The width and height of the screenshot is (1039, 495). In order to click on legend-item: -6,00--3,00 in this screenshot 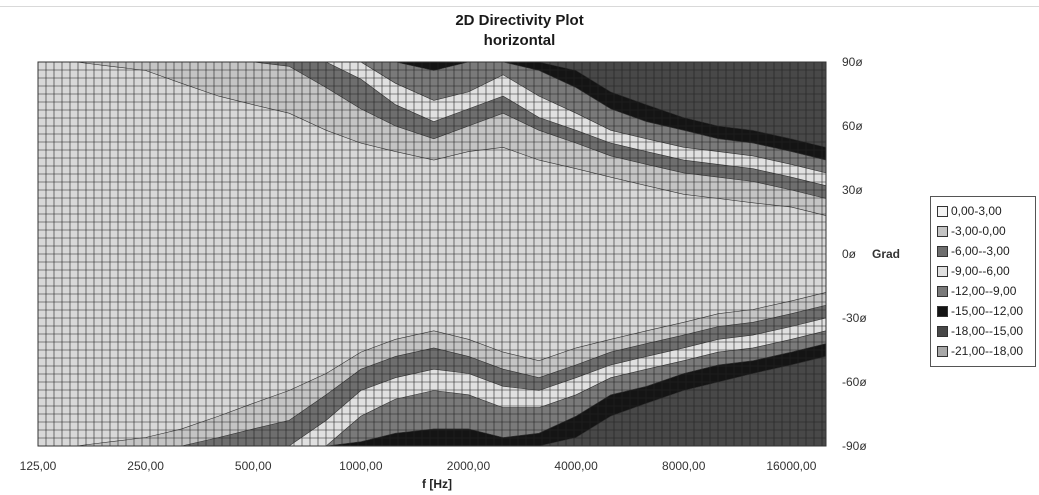, I will do `click(984, 251)`.